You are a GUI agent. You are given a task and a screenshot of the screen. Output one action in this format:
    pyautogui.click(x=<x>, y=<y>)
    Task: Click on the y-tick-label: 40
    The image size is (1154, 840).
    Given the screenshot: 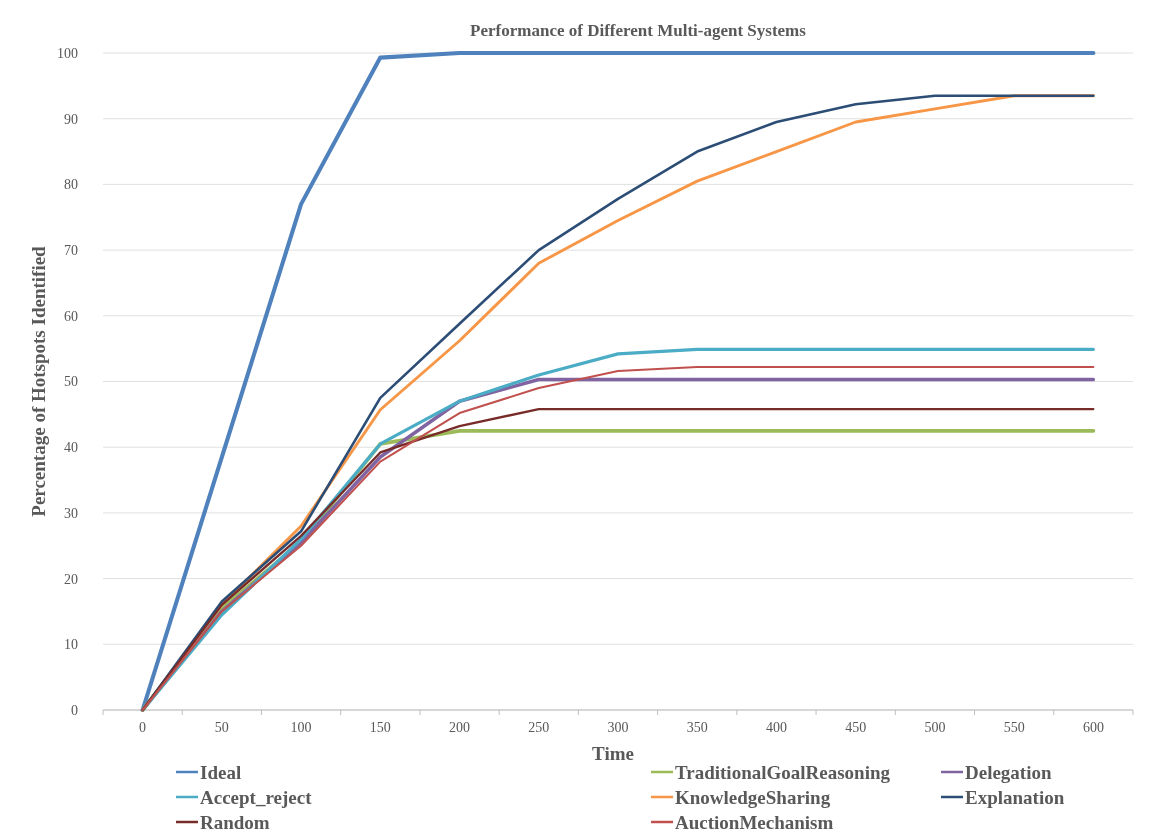 What is the action you would take?
    pyautogui.click(x=71, y=448)
    